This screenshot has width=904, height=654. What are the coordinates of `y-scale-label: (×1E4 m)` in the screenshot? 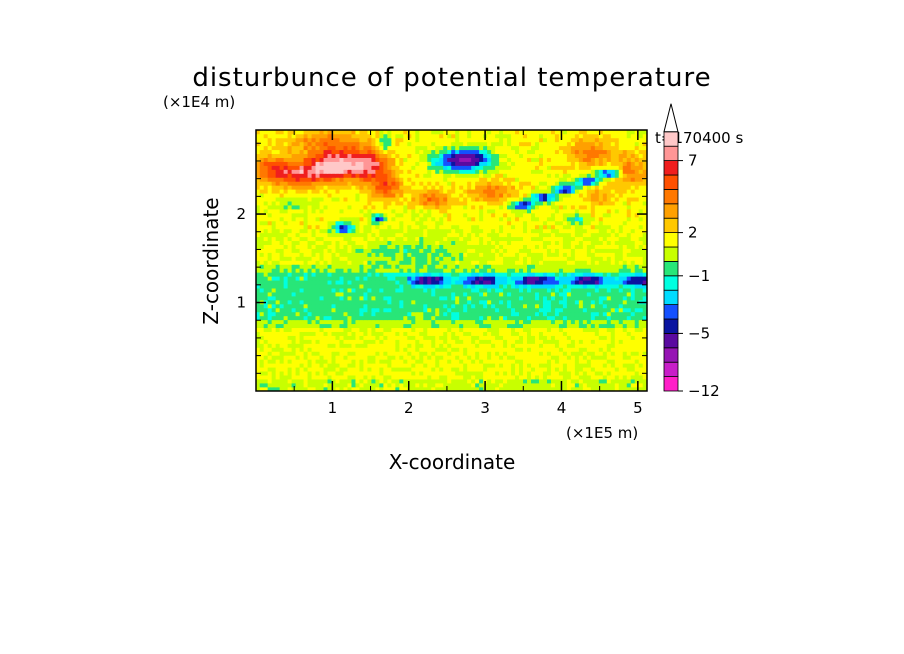 It's located at (199, 102).